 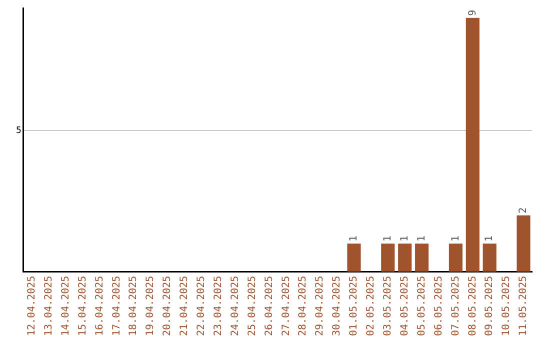 I want to click on x-tick-label: 22.04.2025, so click(x=202, y=306).